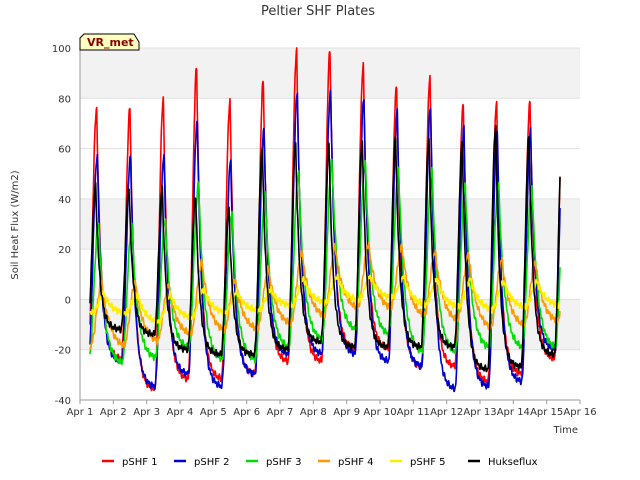 The image size is (640, 480). Describe the element at coordinates (246, 412) in the screenshot. I see `x-tick-label: Apr 6` at that location.